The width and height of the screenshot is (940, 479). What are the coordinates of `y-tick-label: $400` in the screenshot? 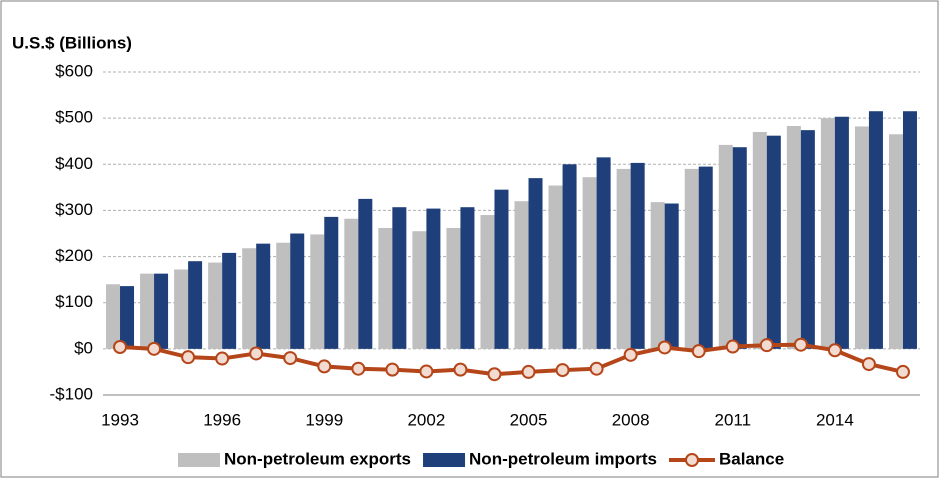 It's located at (74, 163).